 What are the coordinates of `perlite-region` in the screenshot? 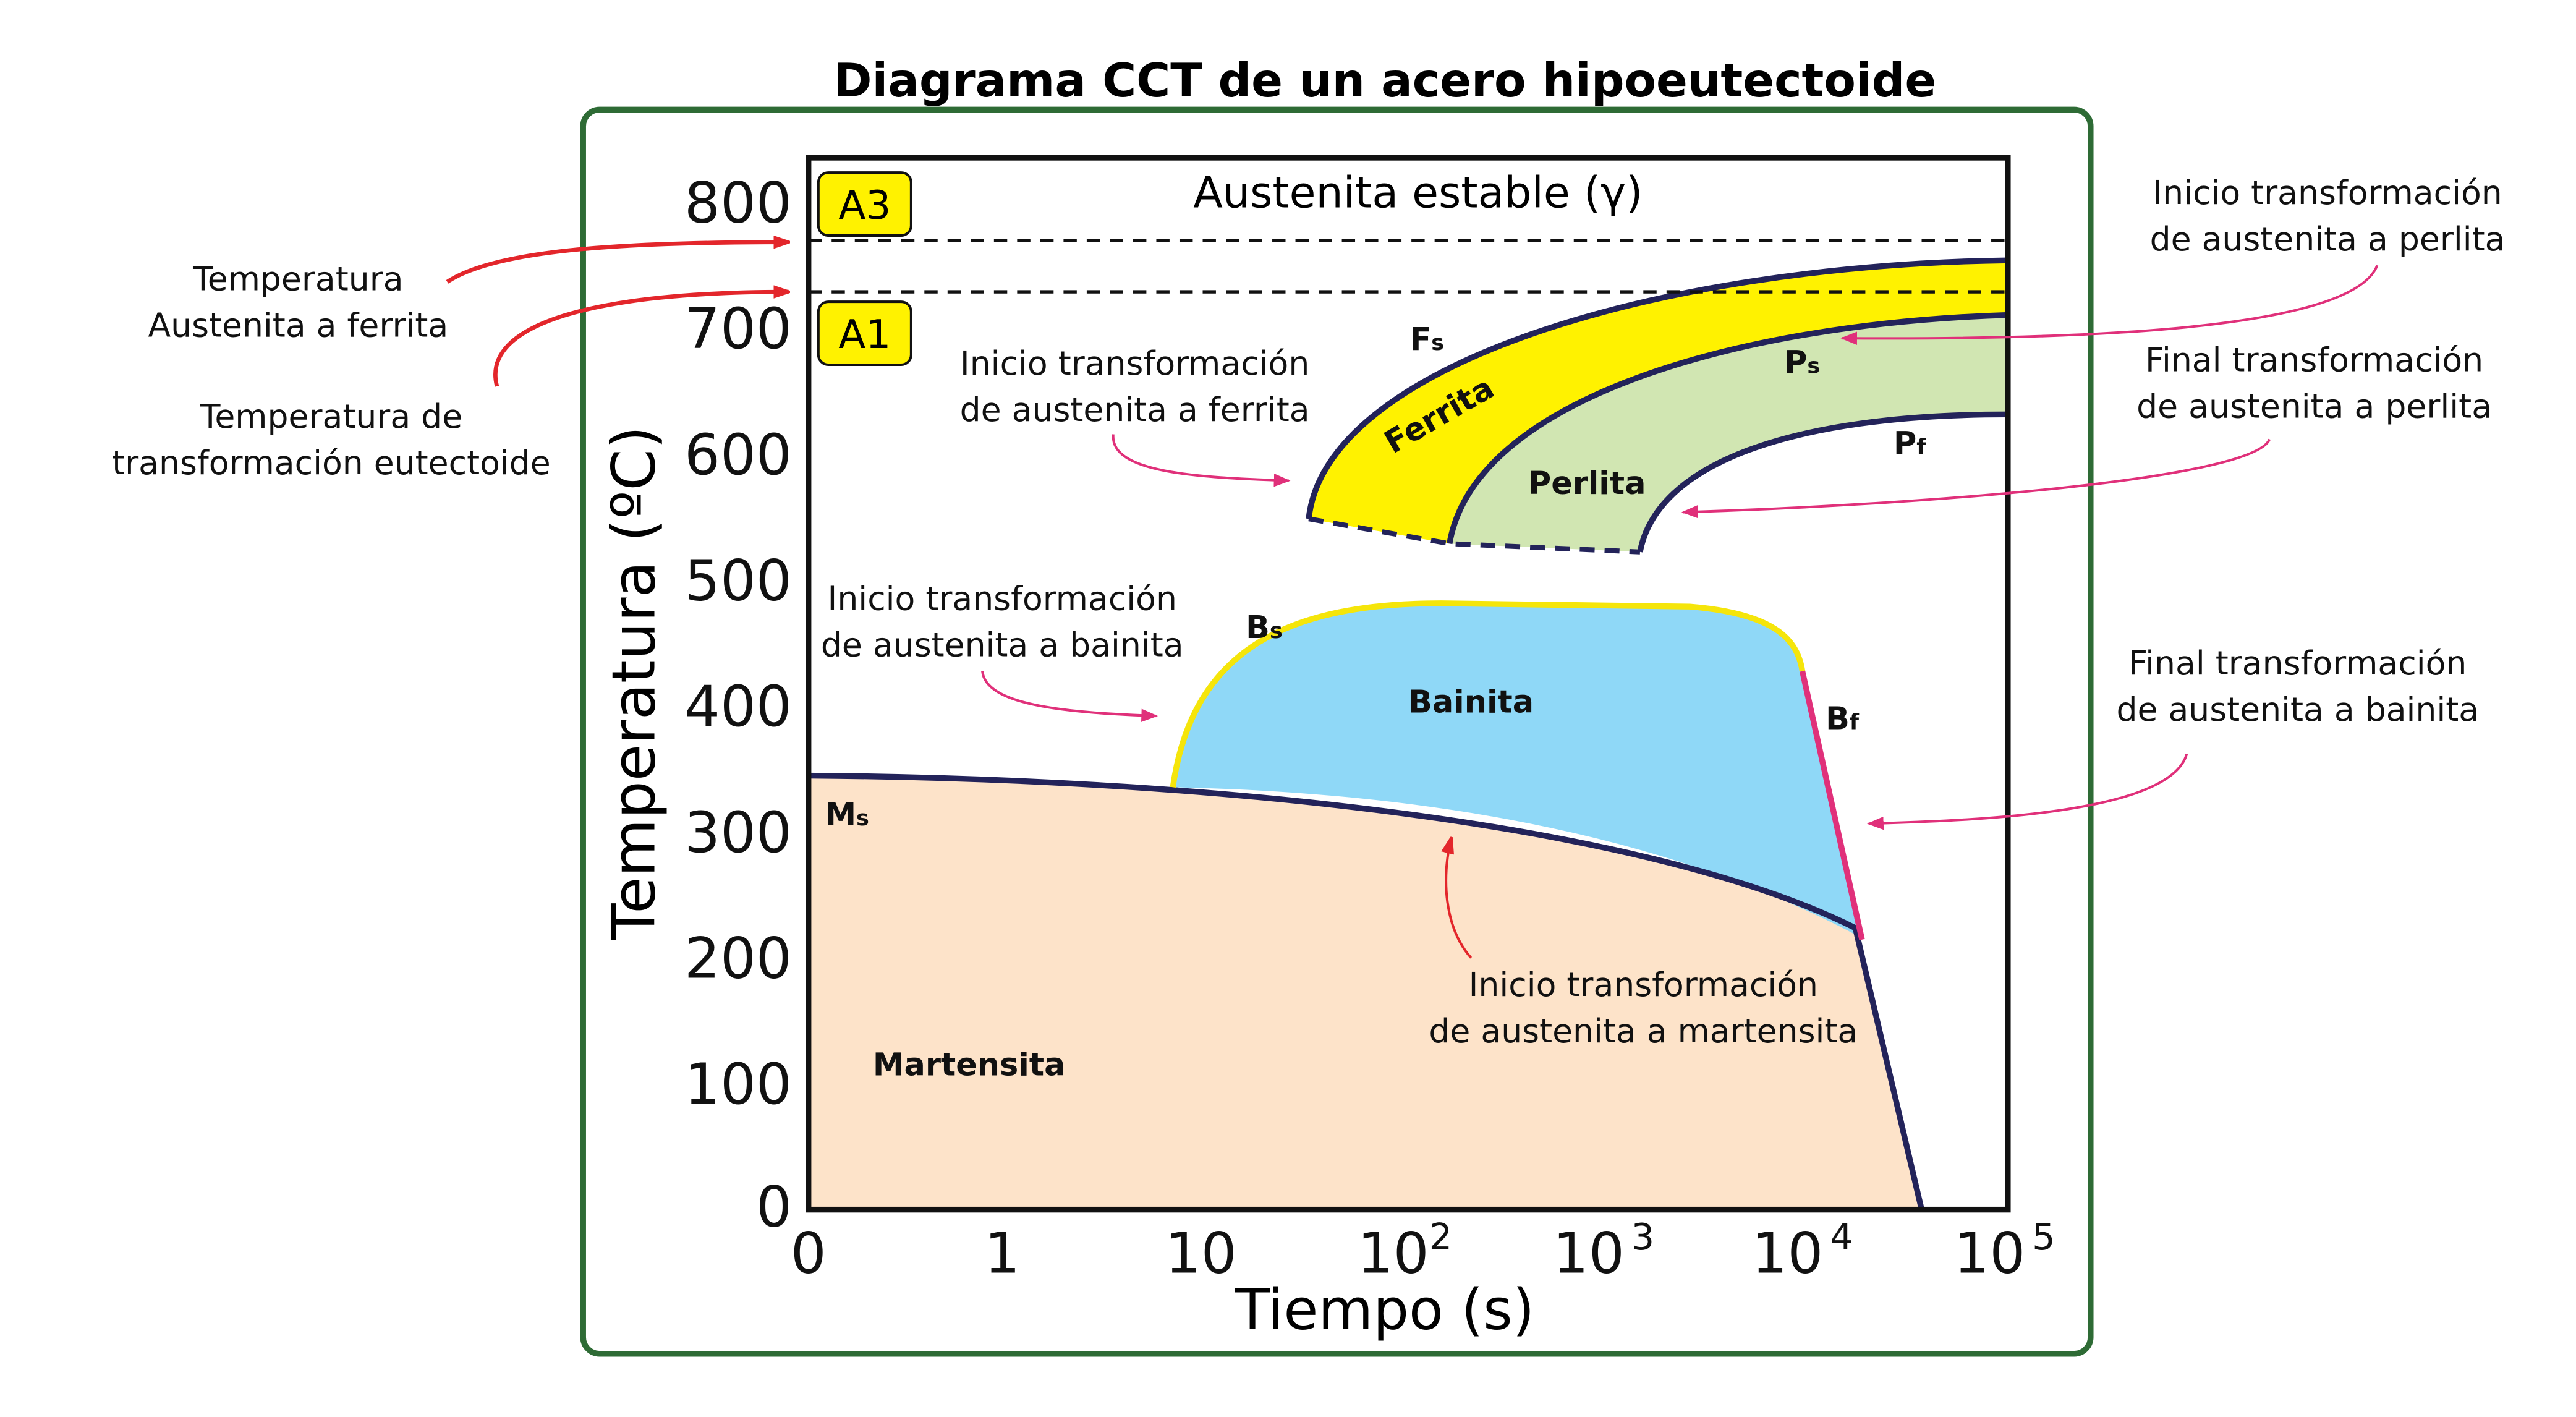 It's located at (1728, 434).